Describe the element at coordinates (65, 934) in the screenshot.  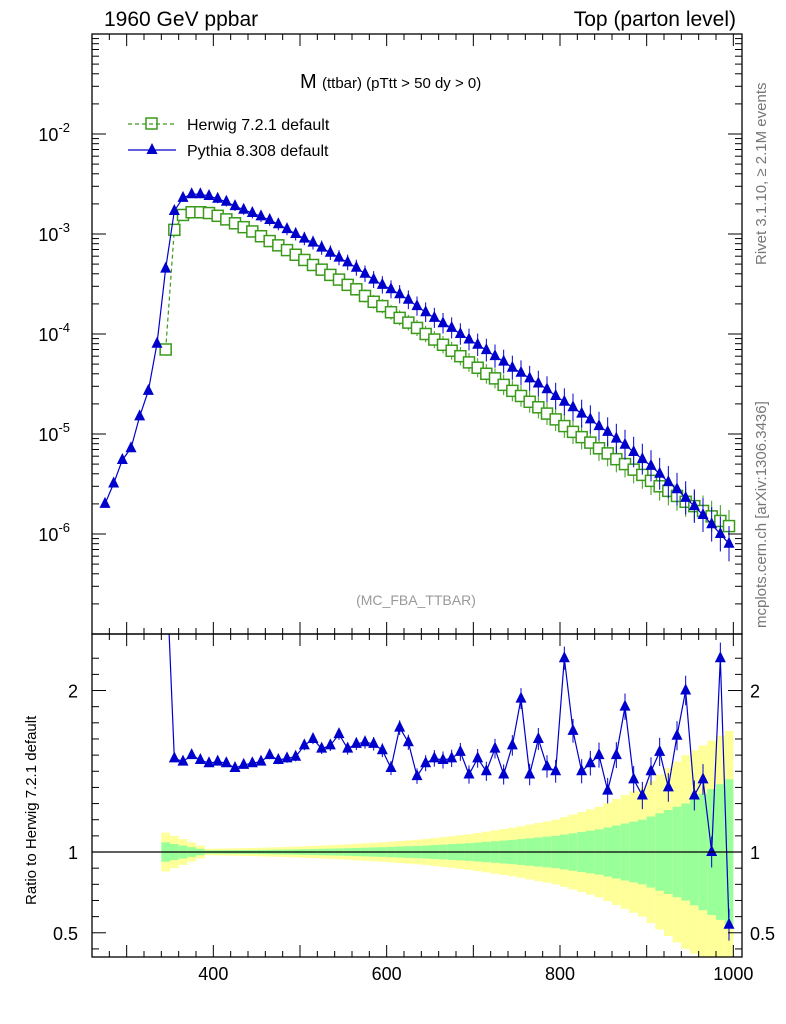
I see `ratio-y-tick-label: 0.5` at that location.